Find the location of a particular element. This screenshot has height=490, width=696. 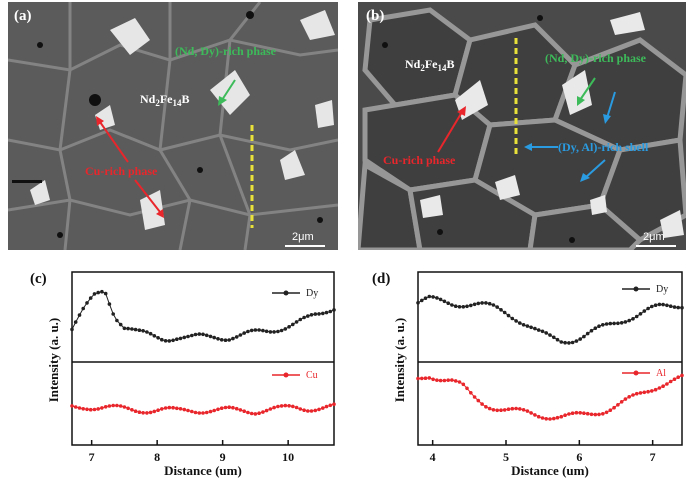

chart-d-legend-al: Al is located at coordinates (644, 373).